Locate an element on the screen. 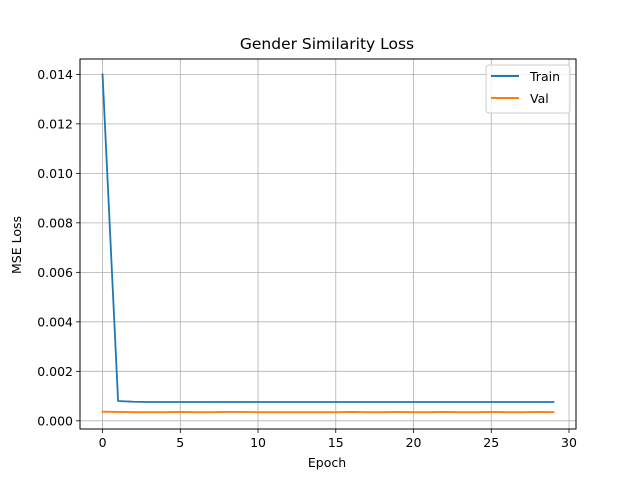  x-tick-label: 0 is located at coordinates (103, 442).